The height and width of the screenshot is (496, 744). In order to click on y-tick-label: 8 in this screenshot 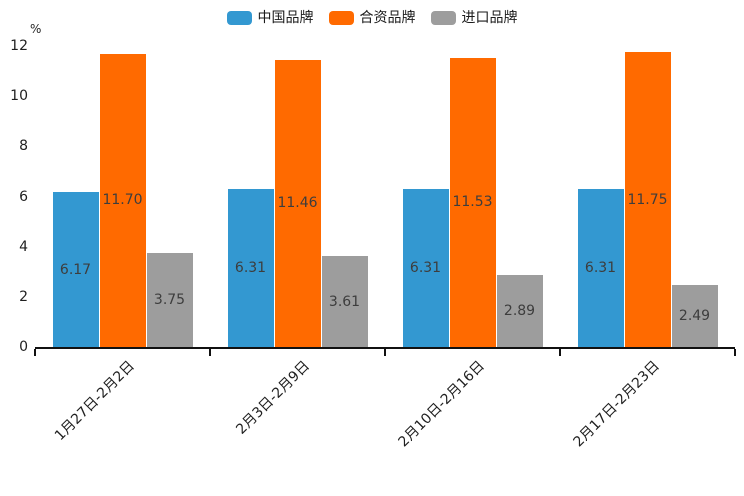, I will do `click(23, 146)`.